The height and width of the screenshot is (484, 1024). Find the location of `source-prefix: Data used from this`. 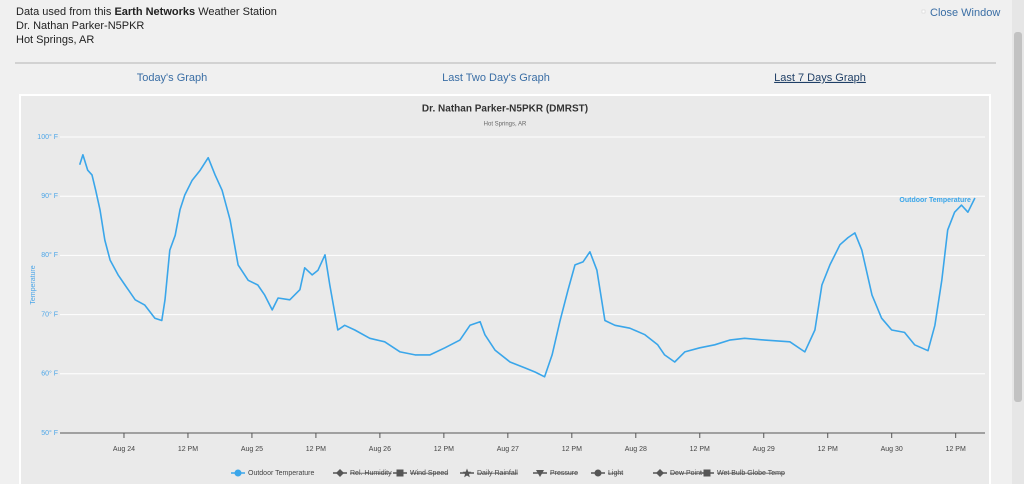

source-prefix: Data used from this is located at coordinates (64, 12).